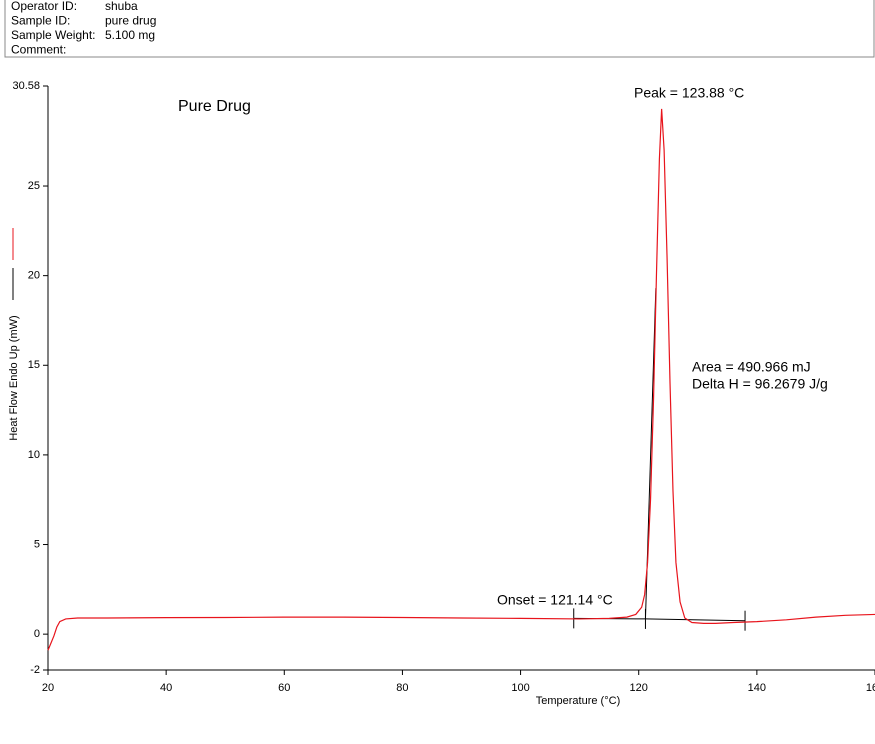 This screenshot has height=744, width=875. I want to click on x-tick-label: 140, so click(757, 688).